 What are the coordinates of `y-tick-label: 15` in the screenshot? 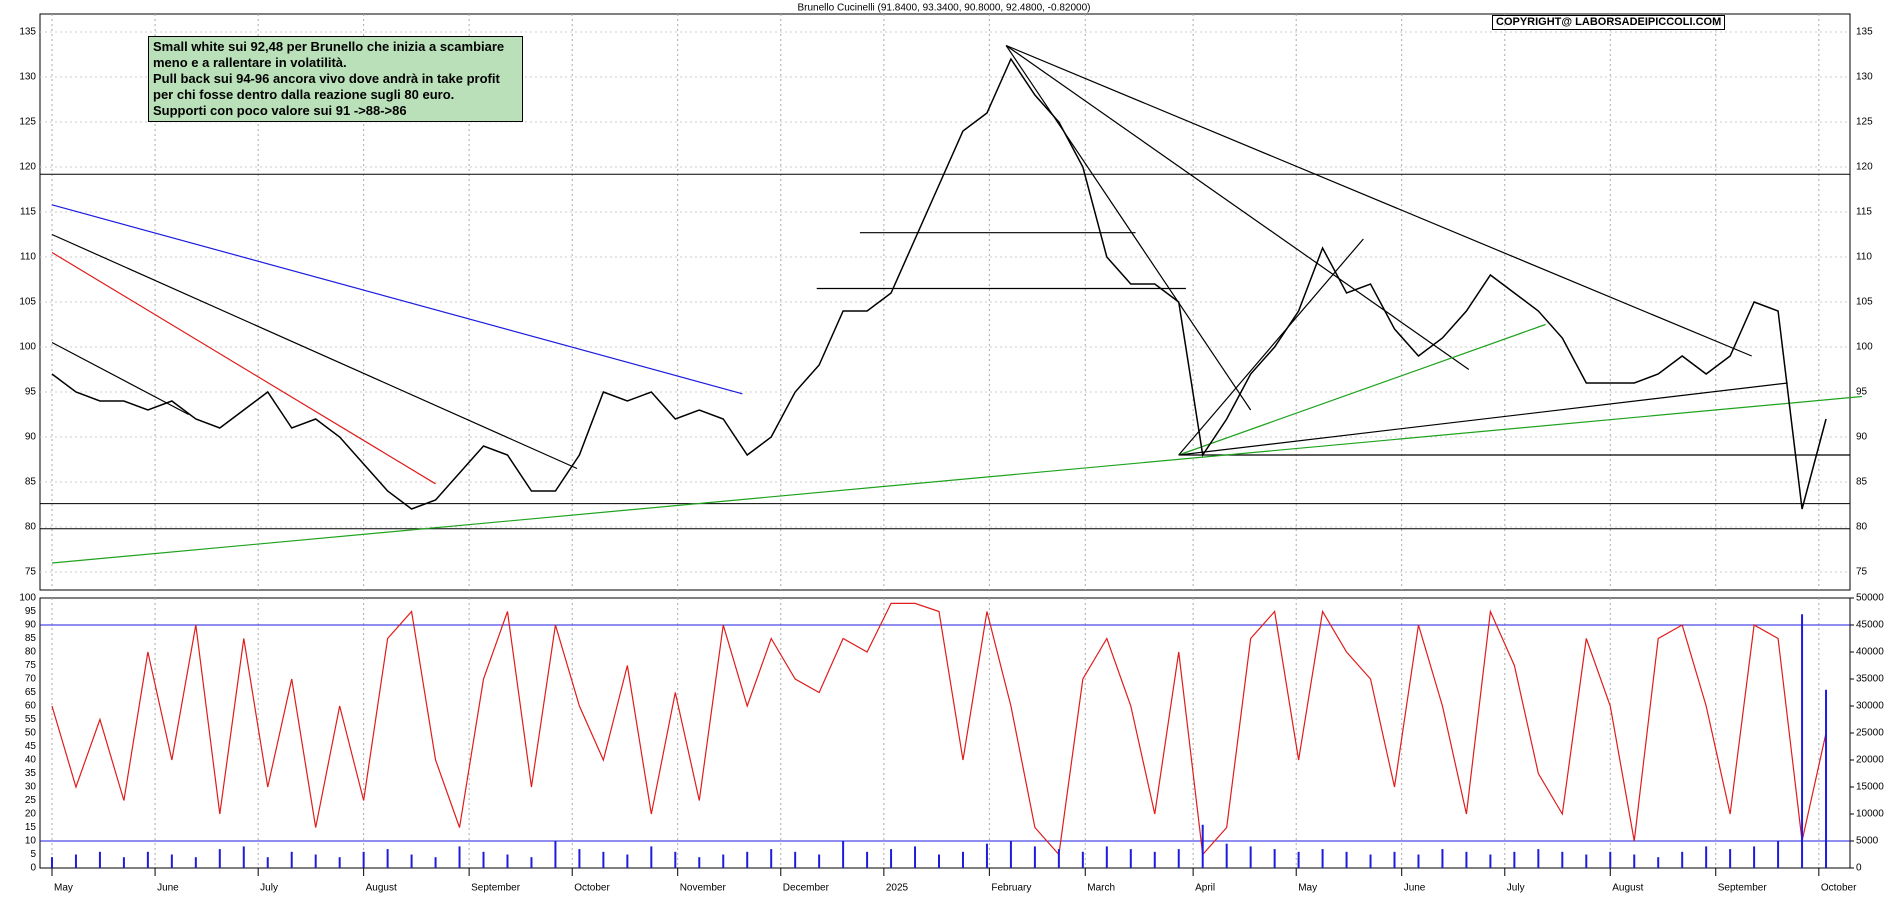 It's located at (31, 827).